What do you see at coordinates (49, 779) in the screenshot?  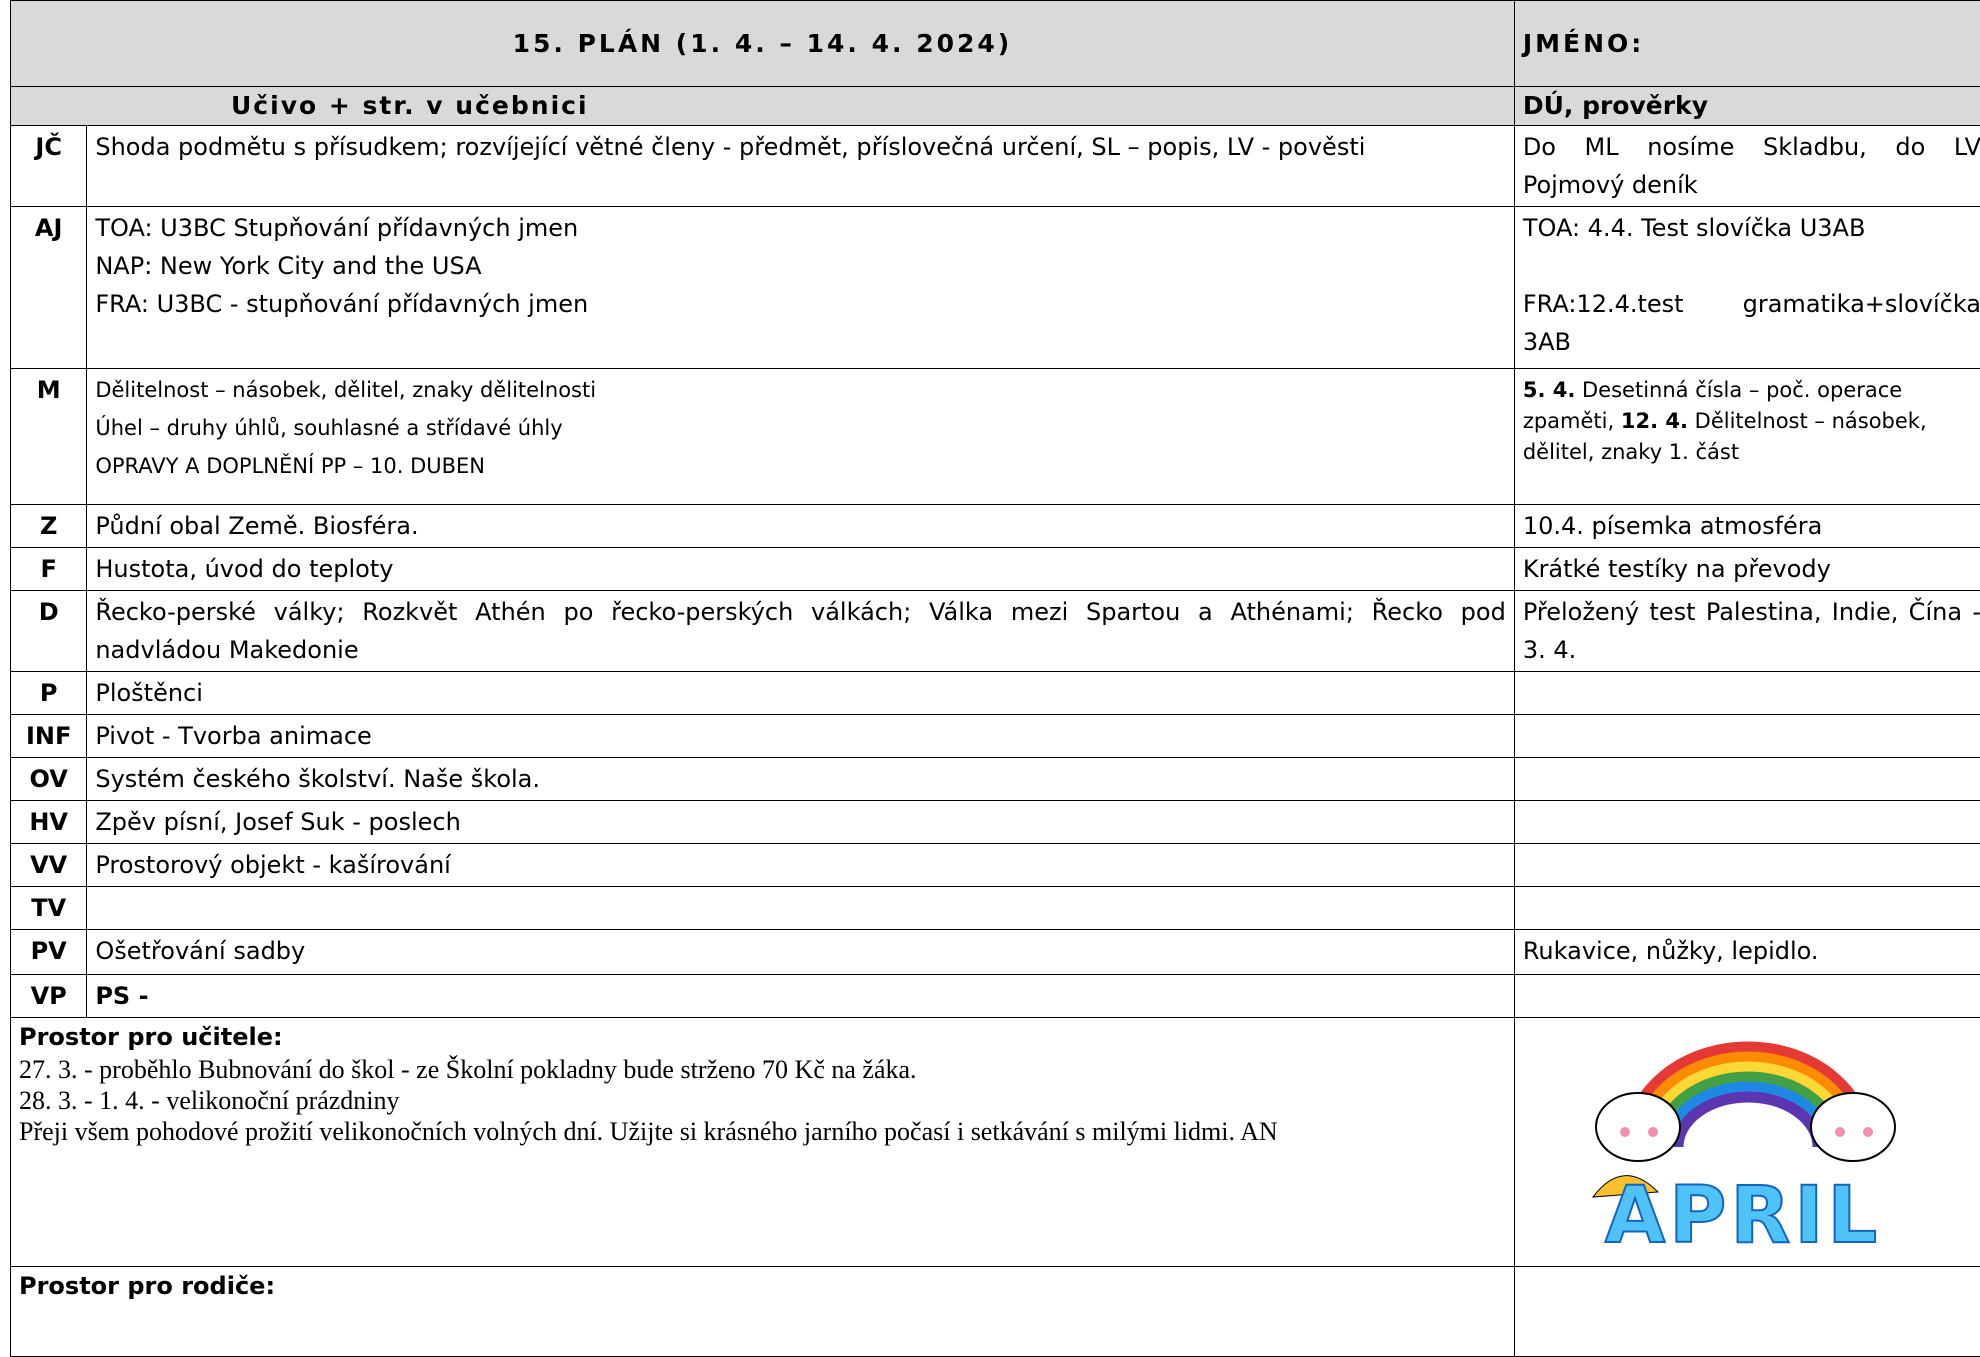 I see `subject: OV` at bounding box center [49, 779].